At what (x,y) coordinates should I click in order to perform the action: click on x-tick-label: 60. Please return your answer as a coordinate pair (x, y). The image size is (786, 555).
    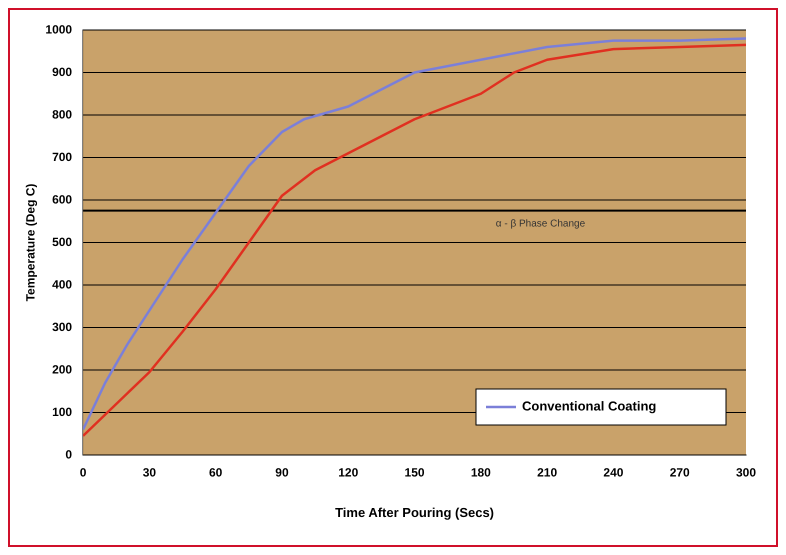
    Looking at the image, I should click on (215, 473).